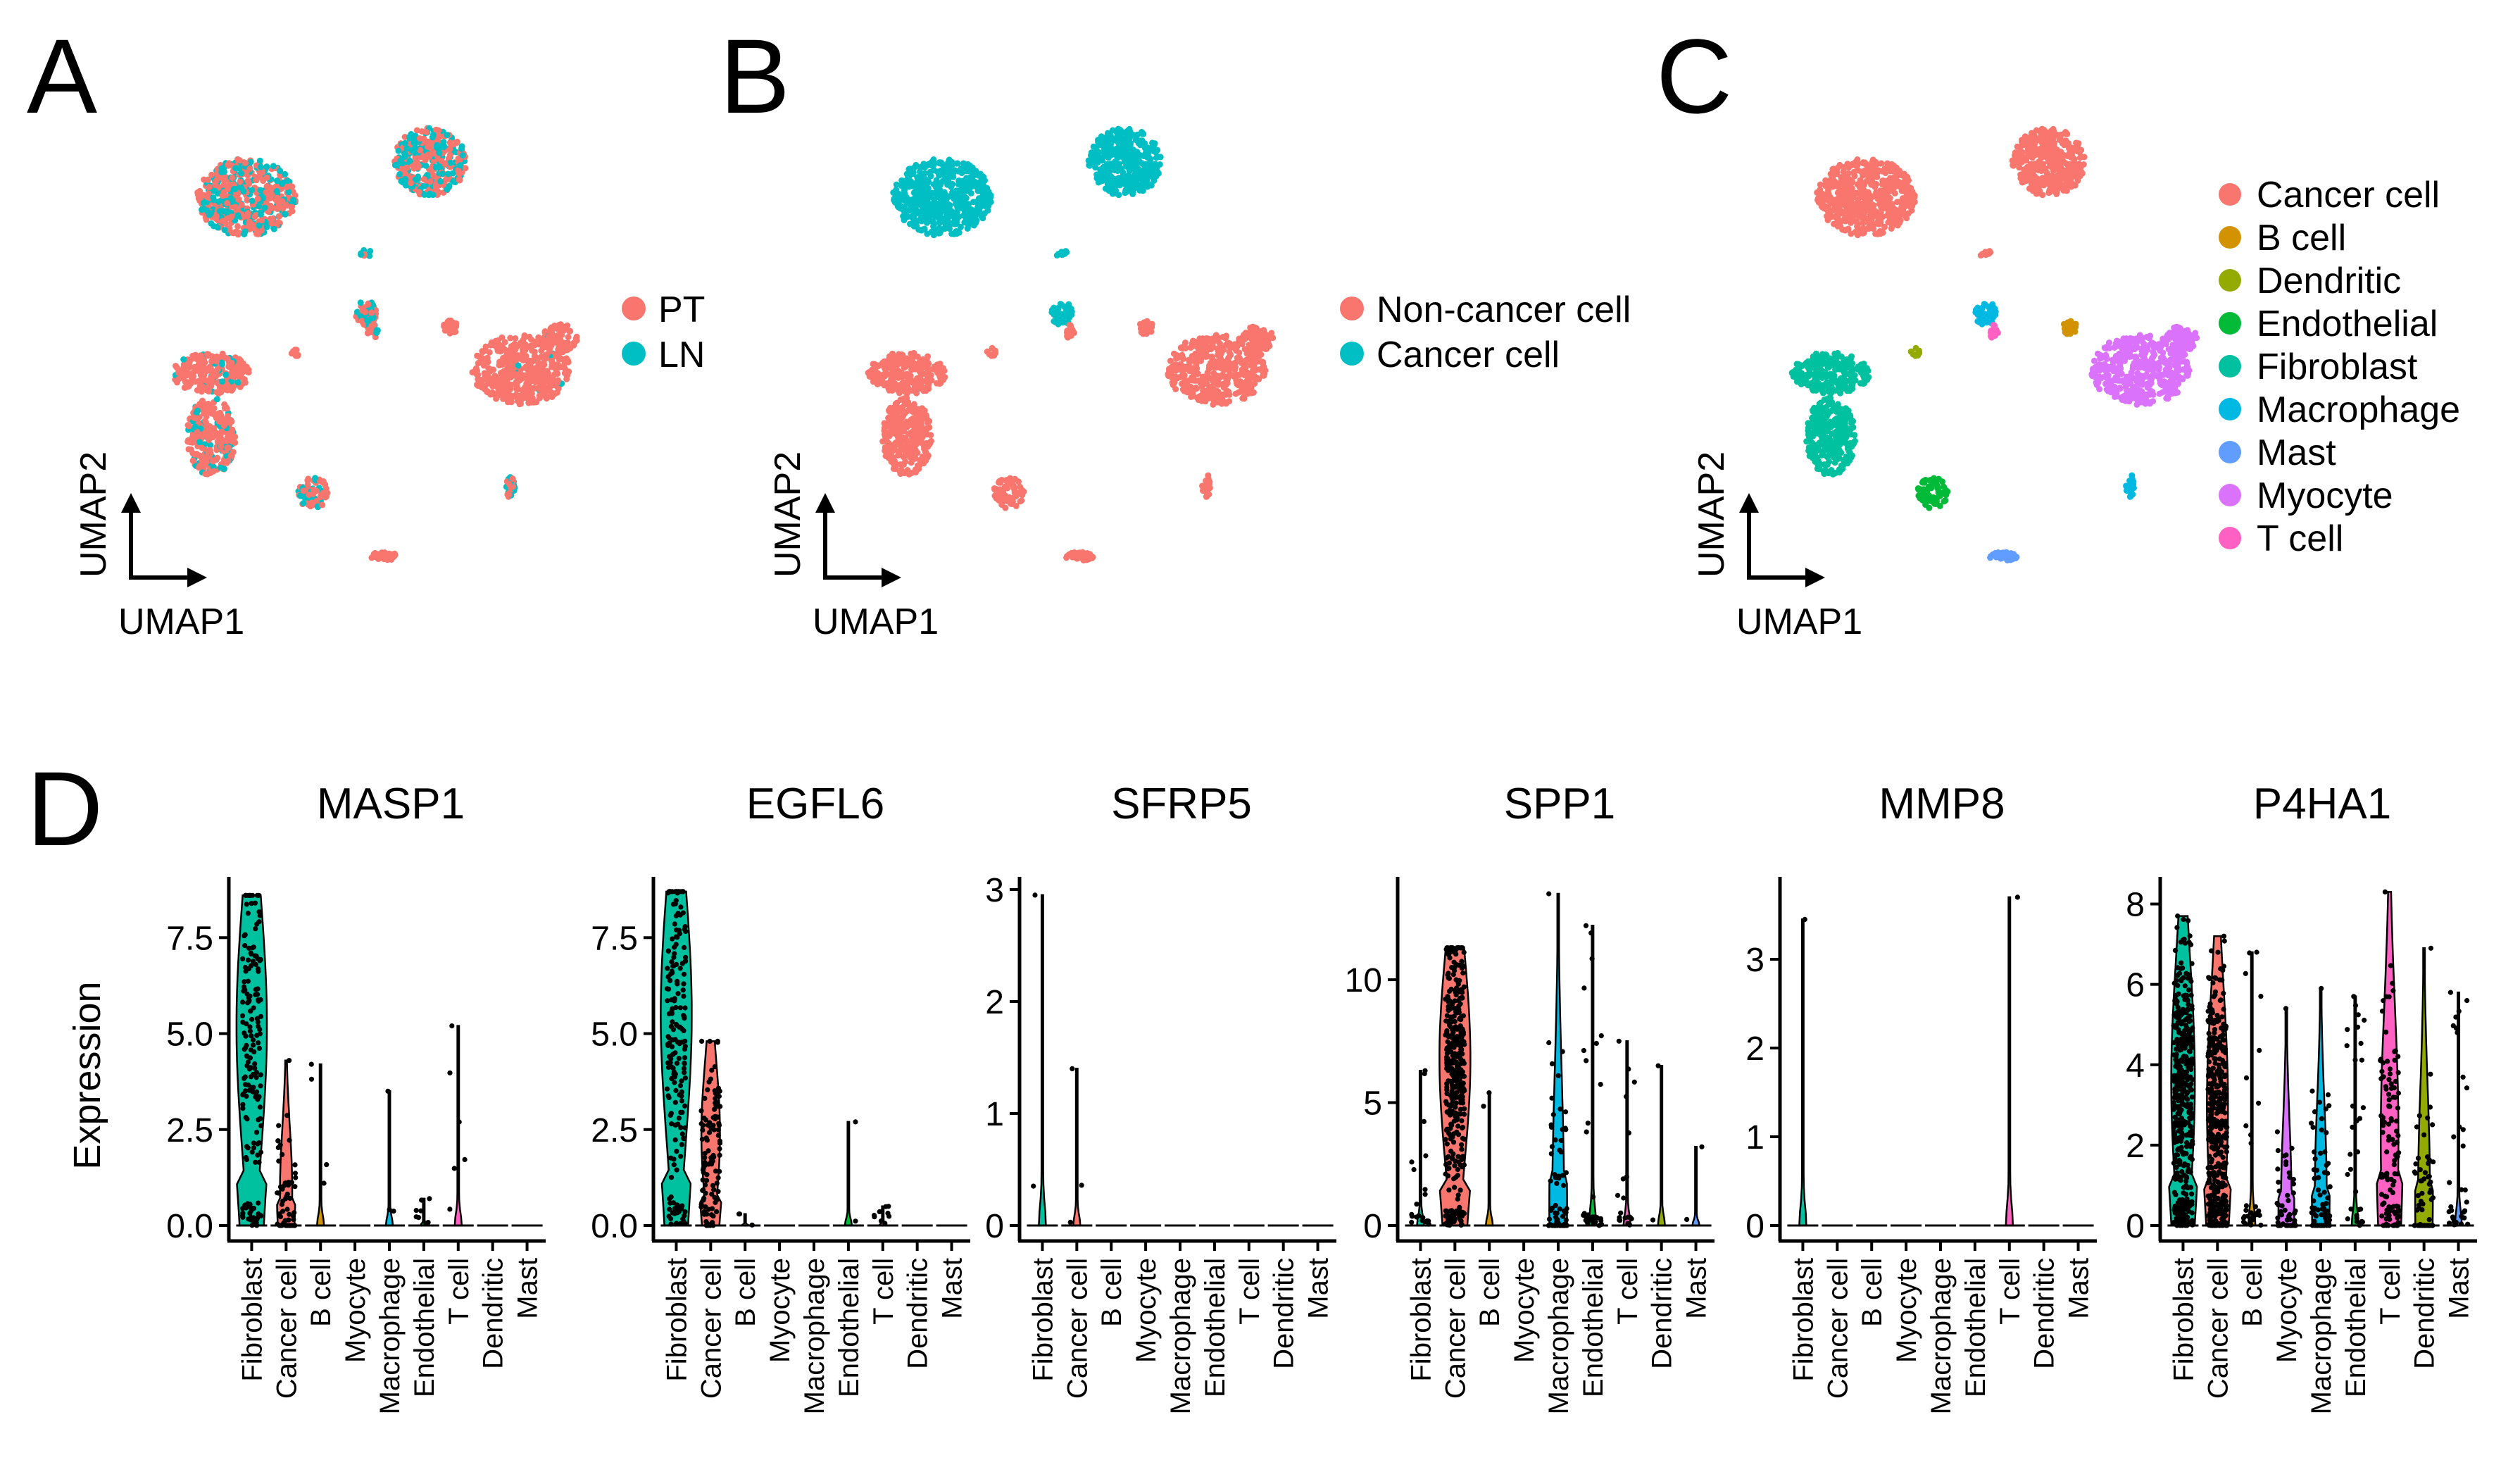  Describe the element at coordinates (663, 332) in the screenshot. I see `legend-a: PT LN` at that location.